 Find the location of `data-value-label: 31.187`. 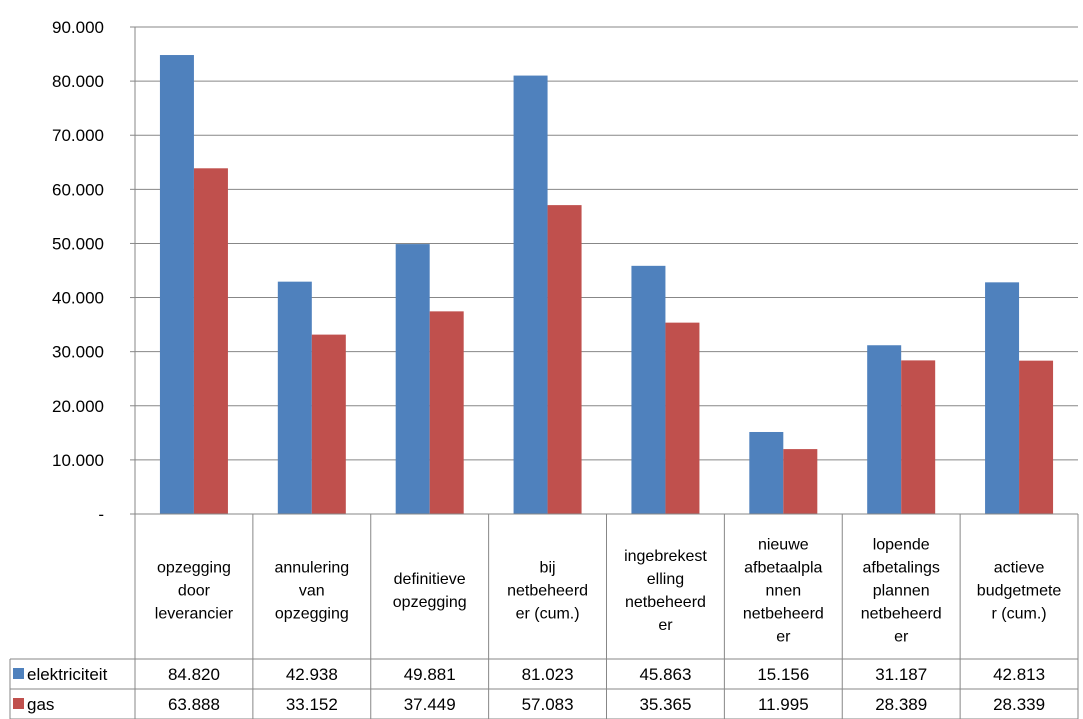

data-value-label: 31.187 is located at coordinates (901, 674).